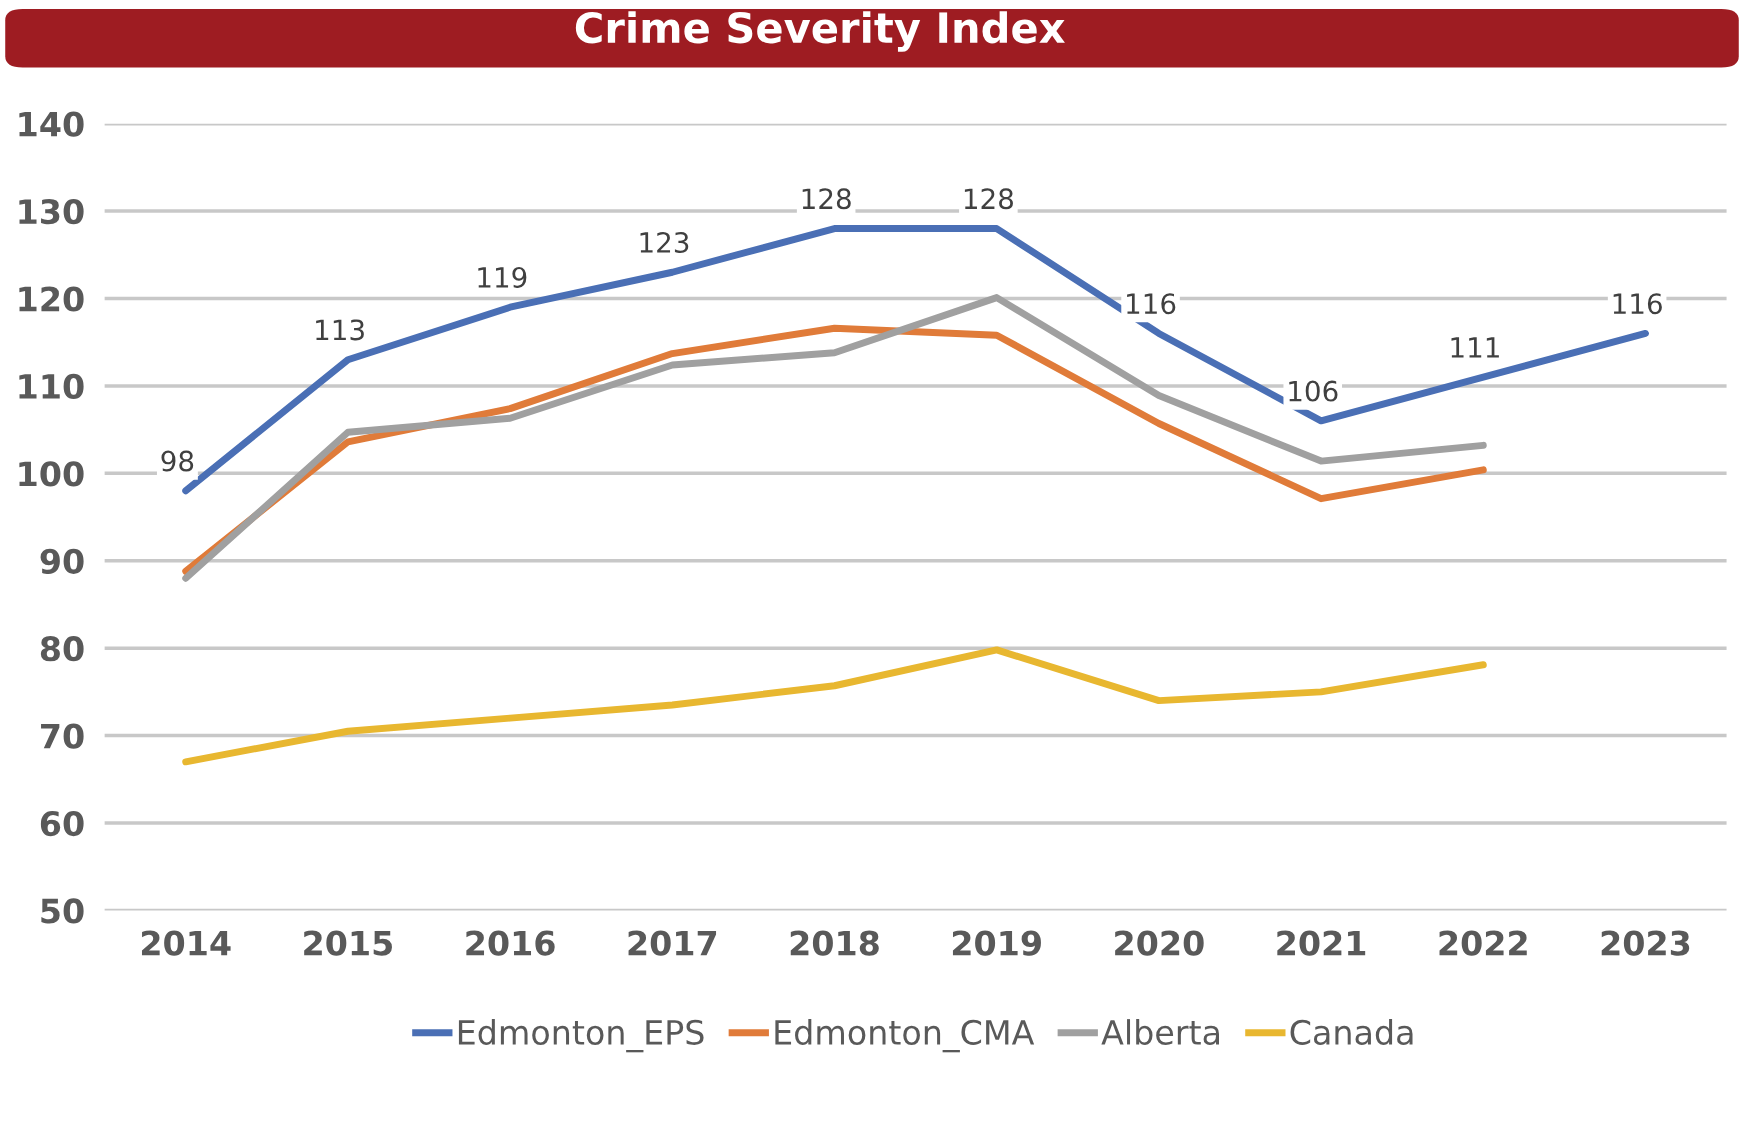  What do you see at coordinates (1351, 1032) in the screenshot?
I see `legend-label: Canada` at bounding box center [1351, 1032].